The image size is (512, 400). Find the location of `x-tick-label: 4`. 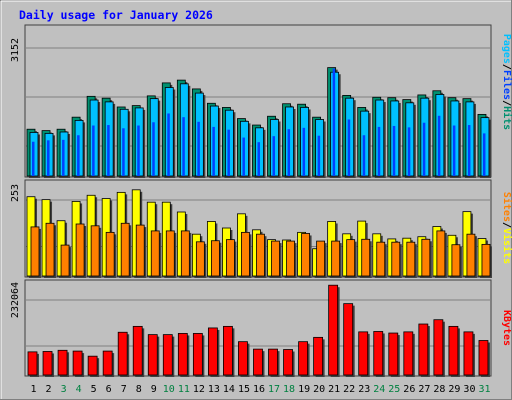

x-tick-label: 4 is located at coordinates (79, 389).